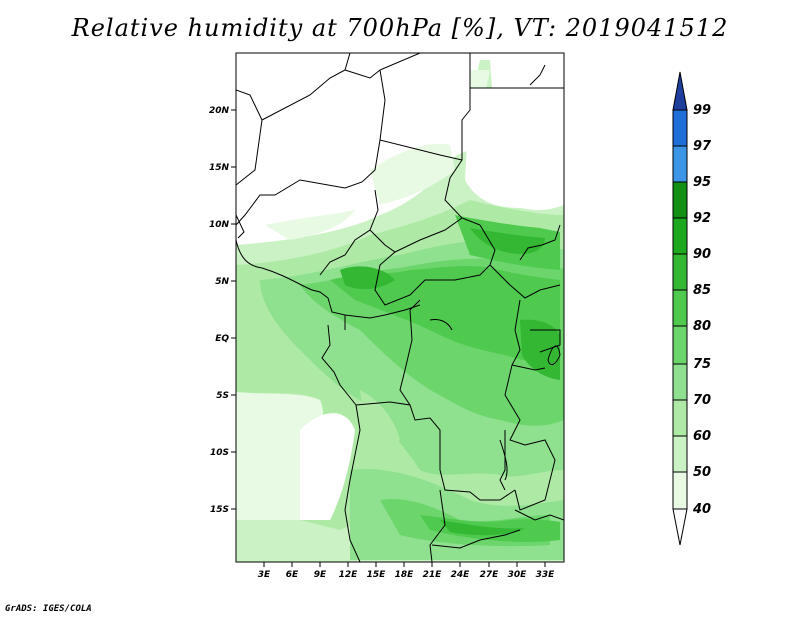  Describe the element at coordinates (264, 575) in the screenshot. I see `lon-label: 3E` at that location.